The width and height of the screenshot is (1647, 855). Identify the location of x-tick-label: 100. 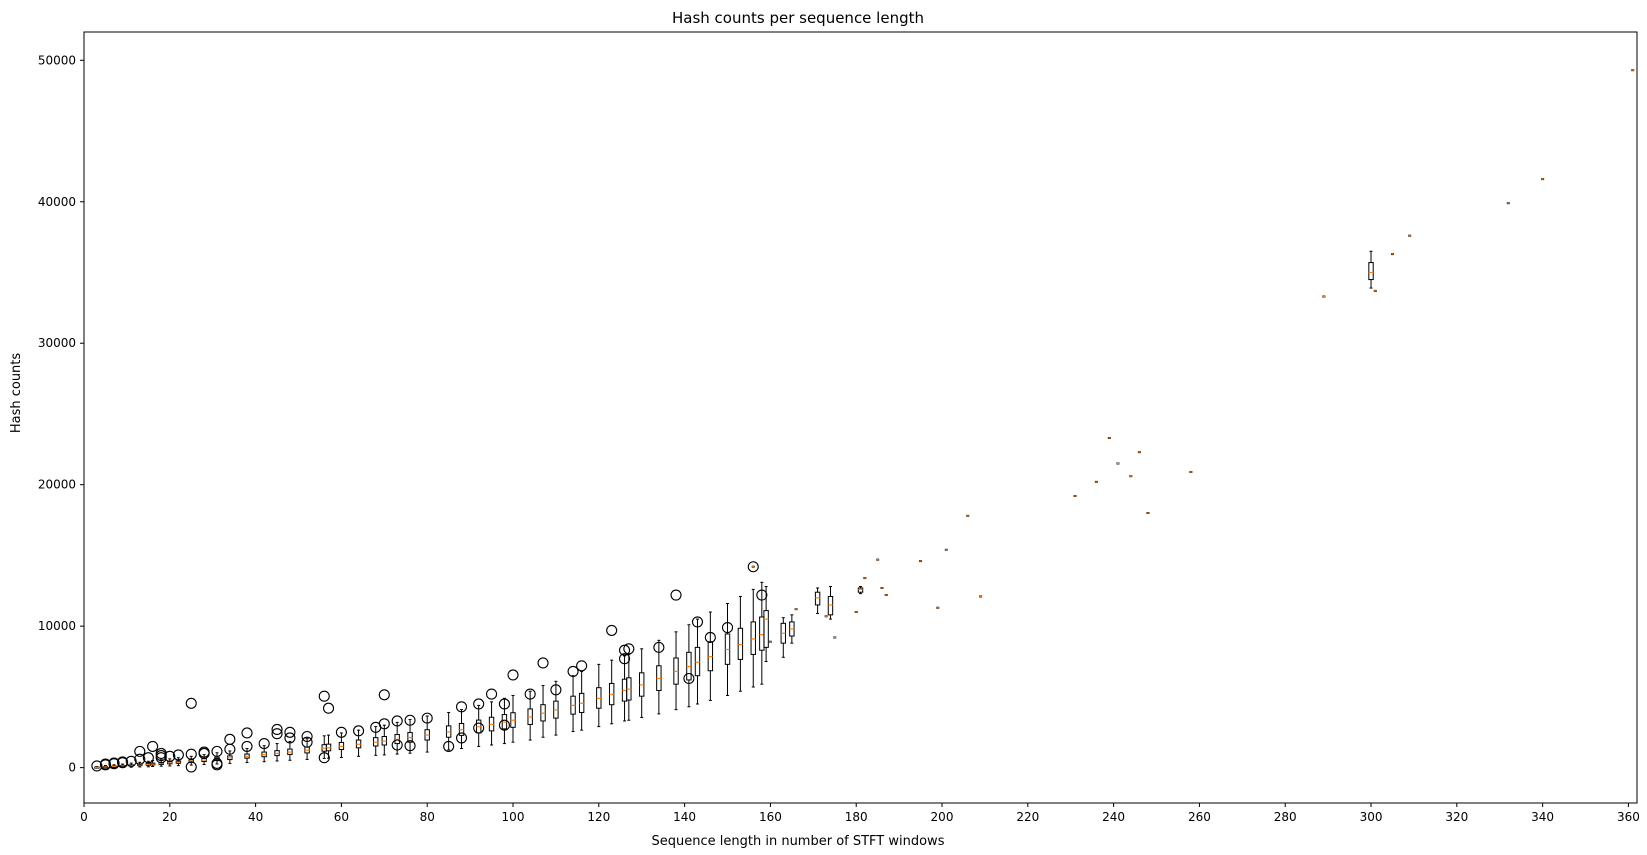
(513, 817).